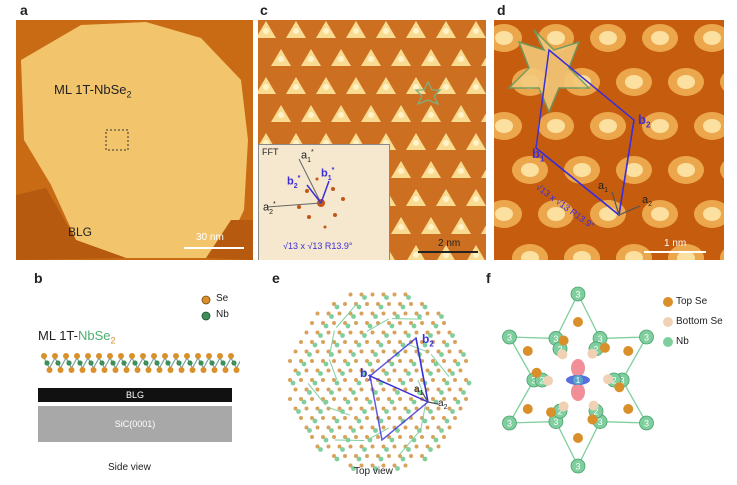  What do you see at coordinates (419, 390) in the screenshot?
I see `a1-label-e: a1` at bounding box center [419, 390].